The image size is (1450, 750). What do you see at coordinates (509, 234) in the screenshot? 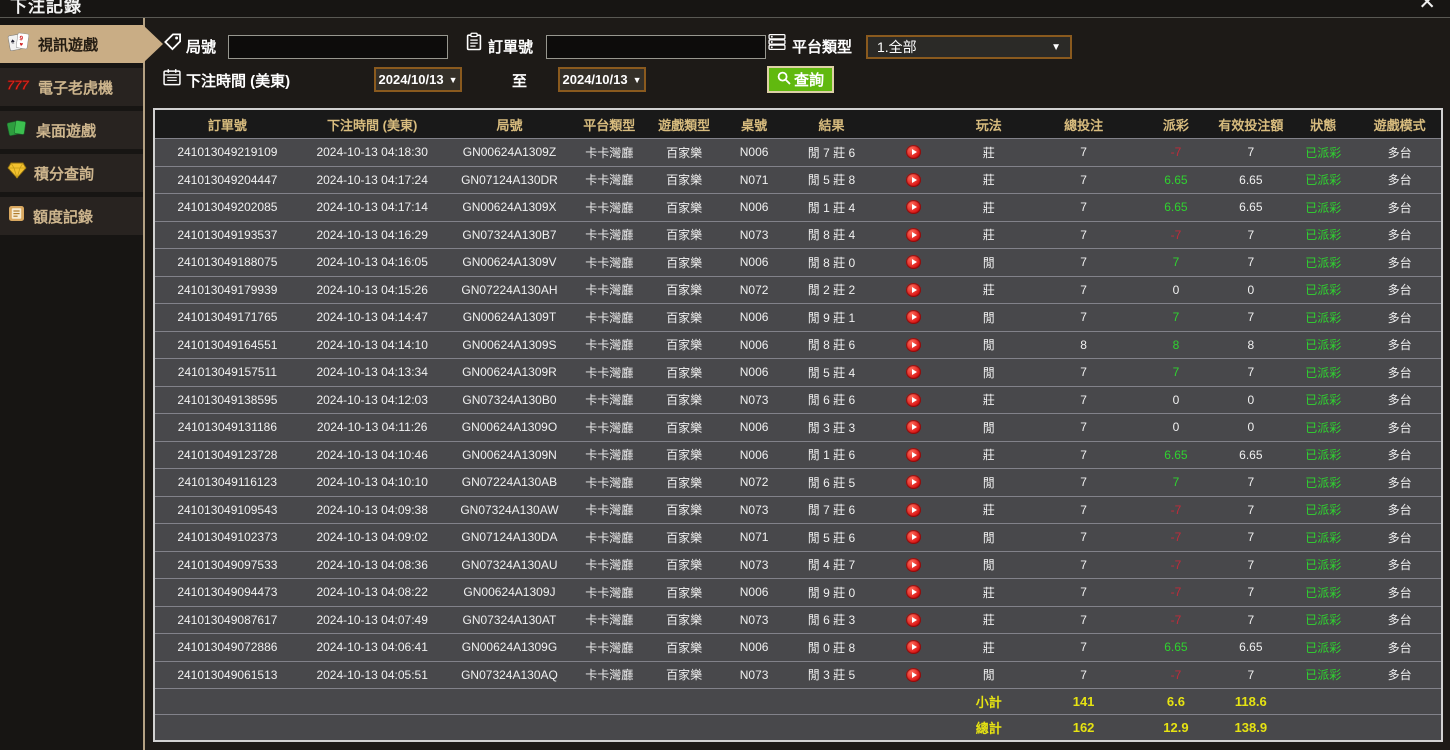
I see `cell-round: GN07324A130B7` at bounding box center [509, 234].